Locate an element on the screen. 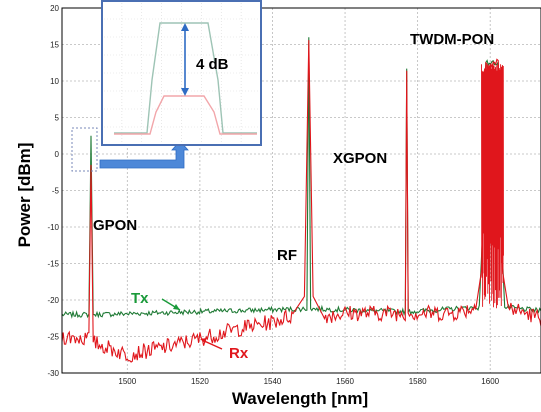 The height and width of the screenshot is (412, 541). inset-zoom: 4 dB is located at coordinates (181, 73).